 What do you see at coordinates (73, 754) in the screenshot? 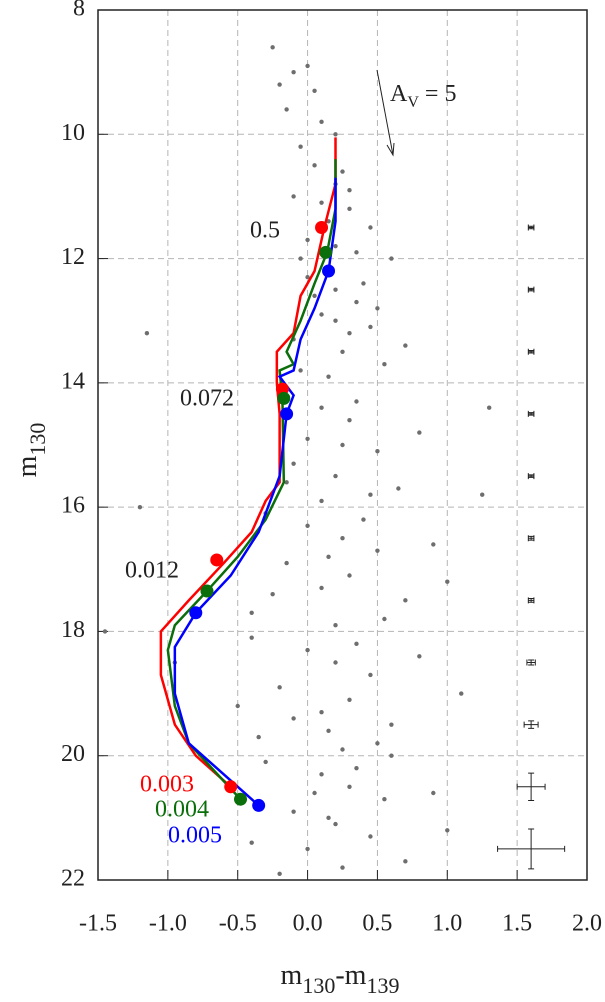
I see `y-tick-label: 20` at bounding box center [73, 754].